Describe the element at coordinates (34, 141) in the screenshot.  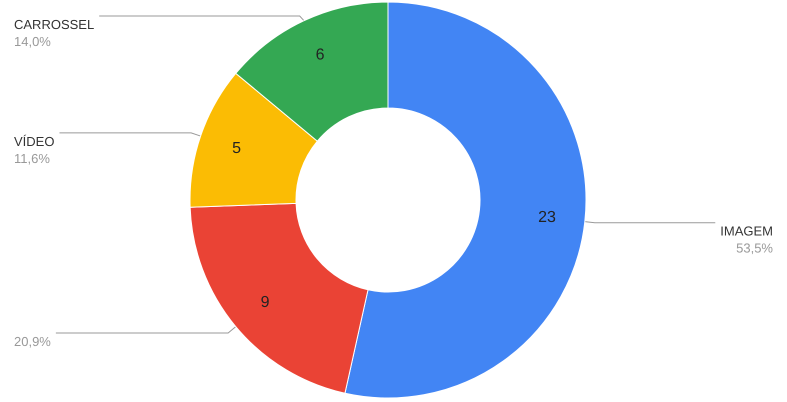
I see `slice-label: VÍDEO` at that location.